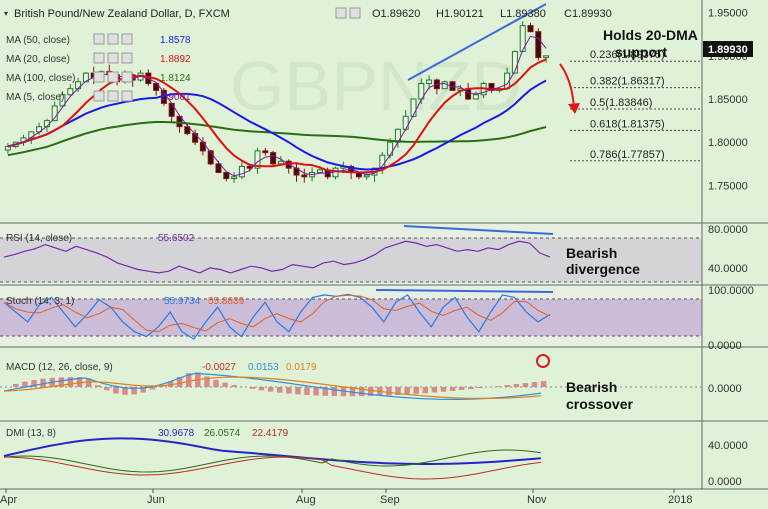 The width and height of the screenshot is (768, 509). Describe the element at coordinates (728, 269) in the screenshot. I see `rsi-axis-40: 40.0000` at that location.